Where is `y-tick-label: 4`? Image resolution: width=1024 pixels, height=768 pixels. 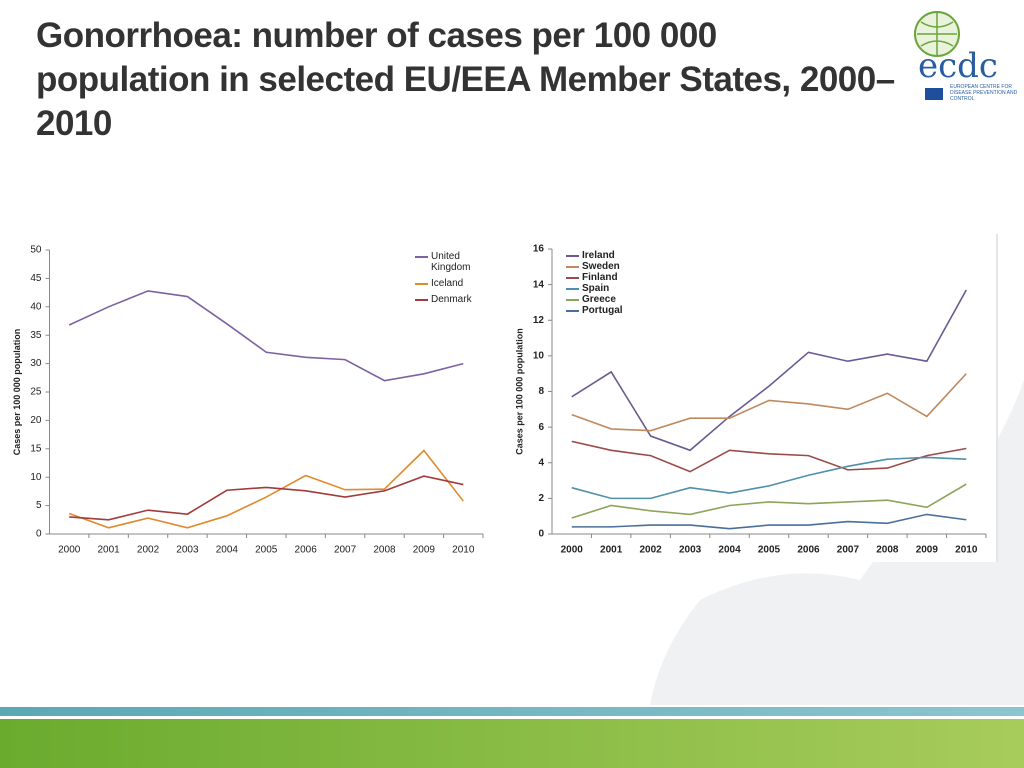
y-tick-label: 4 is located at coordinates (541, 462).